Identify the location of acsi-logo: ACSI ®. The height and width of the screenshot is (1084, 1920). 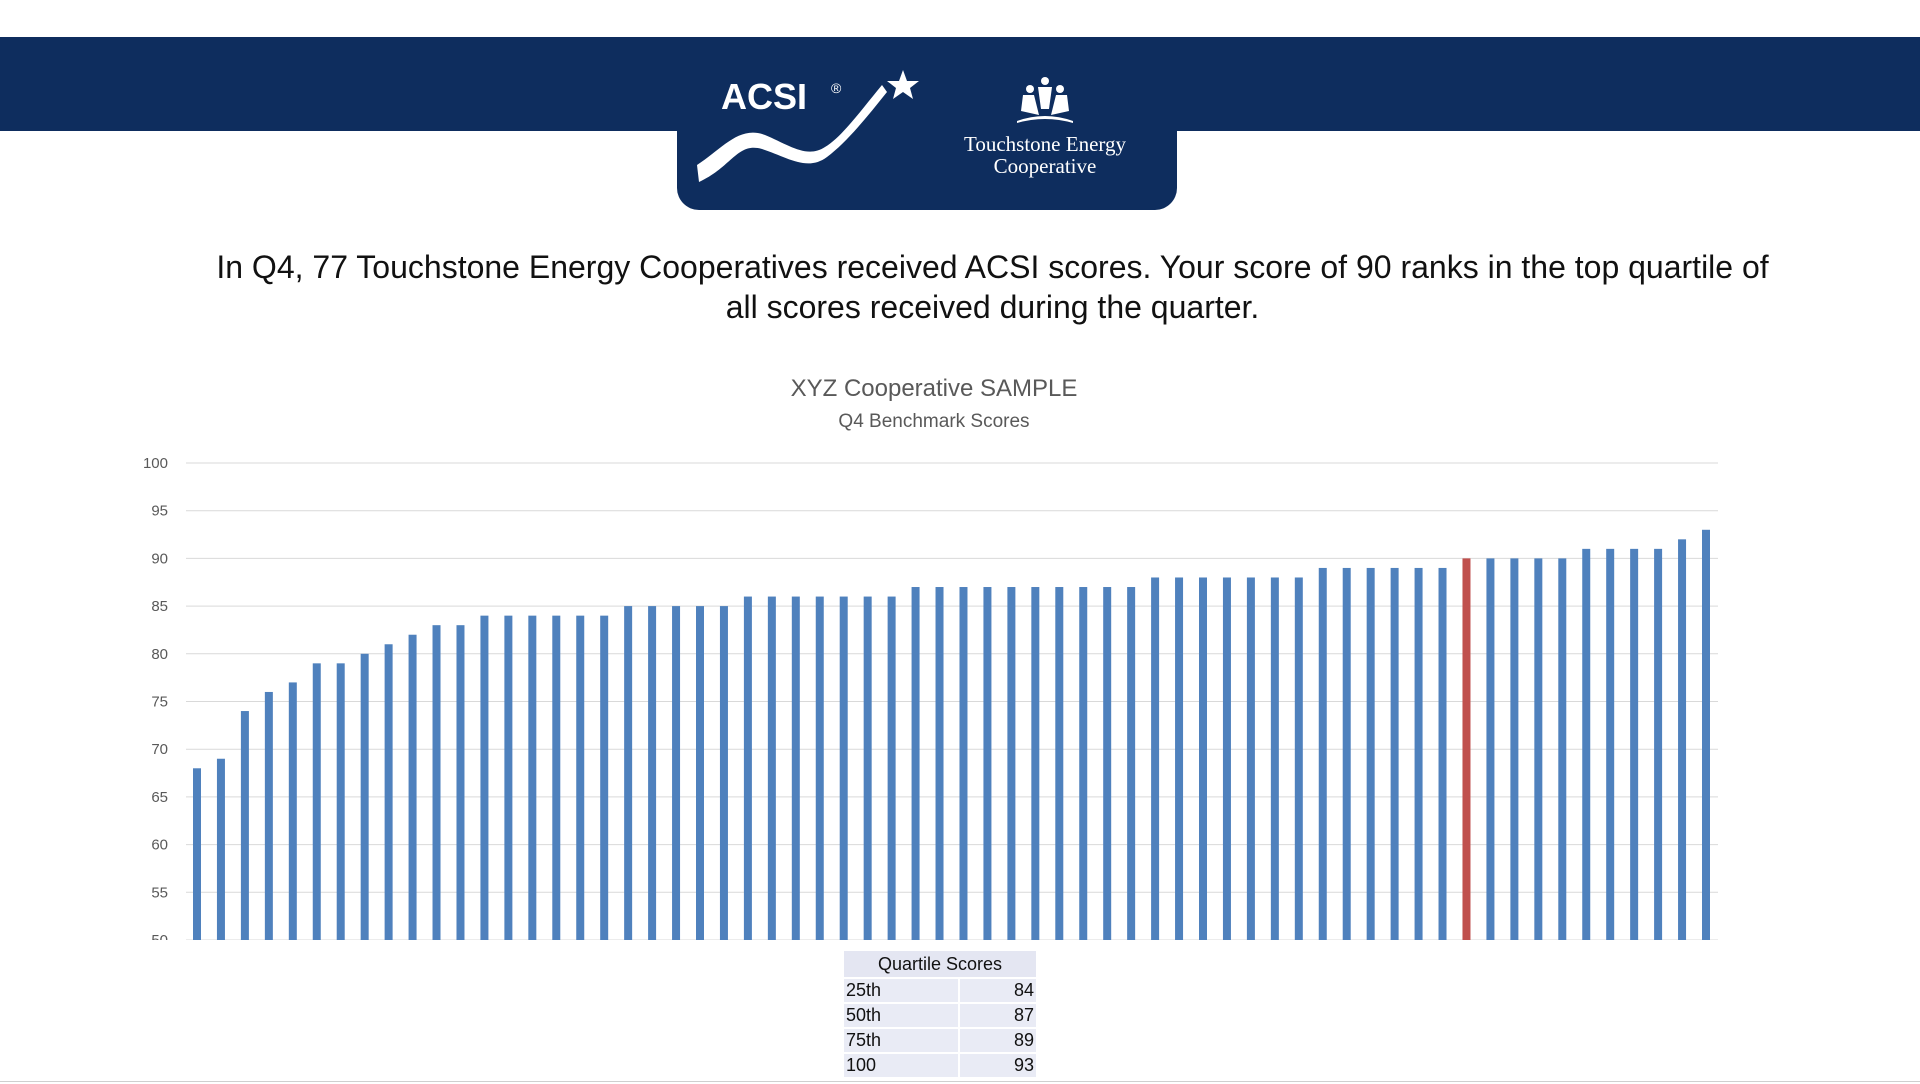
(808, 126).